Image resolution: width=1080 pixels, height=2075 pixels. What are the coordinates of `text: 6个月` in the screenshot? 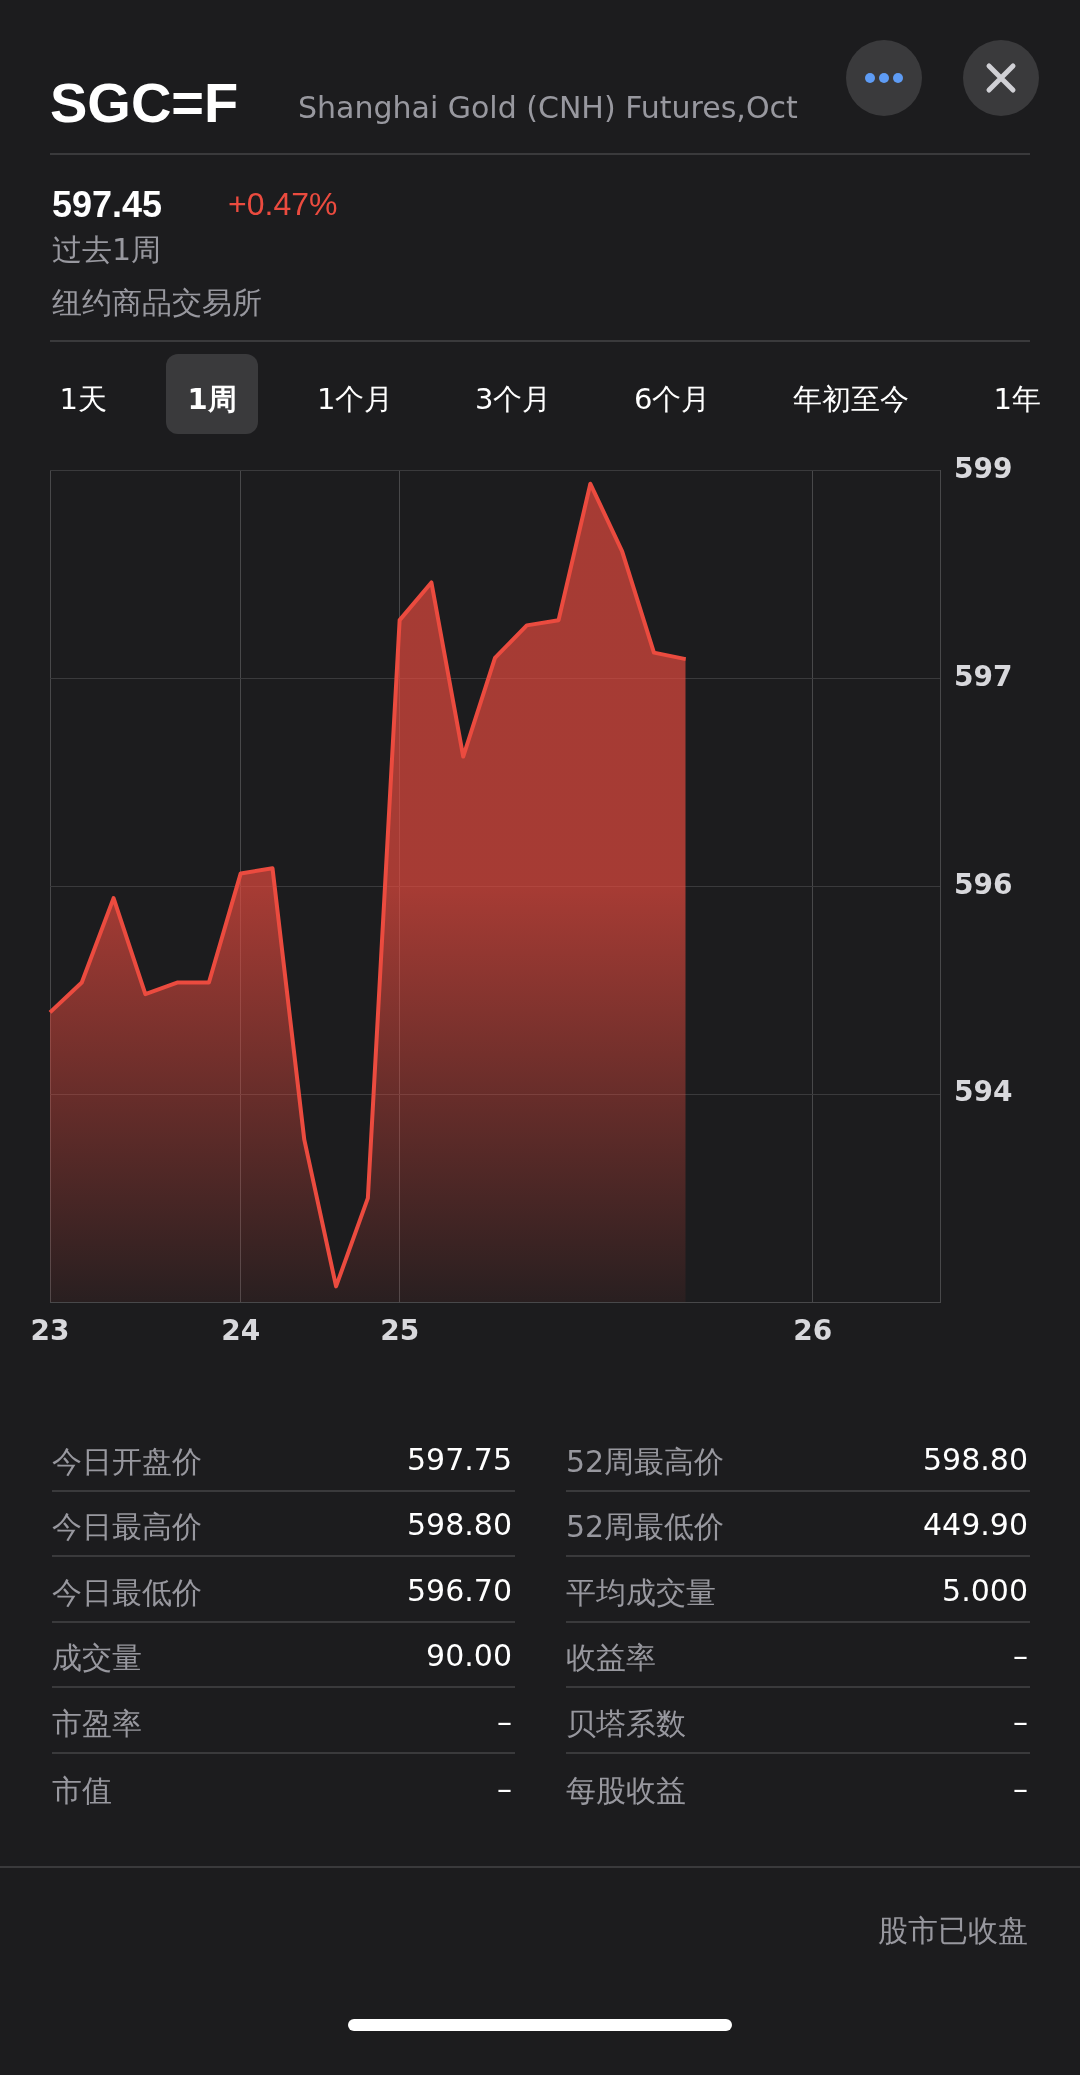 It's located at (672, 399).